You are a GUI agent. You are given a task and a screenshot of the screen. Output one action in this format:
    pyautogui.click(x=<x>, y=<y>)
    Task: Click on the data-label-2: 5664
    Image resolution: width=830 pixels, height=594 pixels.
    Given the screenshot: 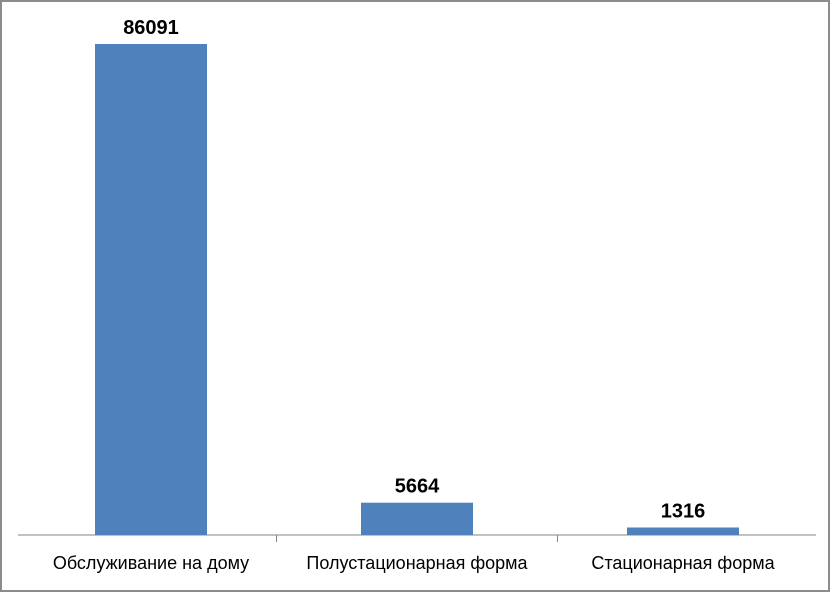 What is the action you would take?
    pyautogui.click(x=417, y=487)
    